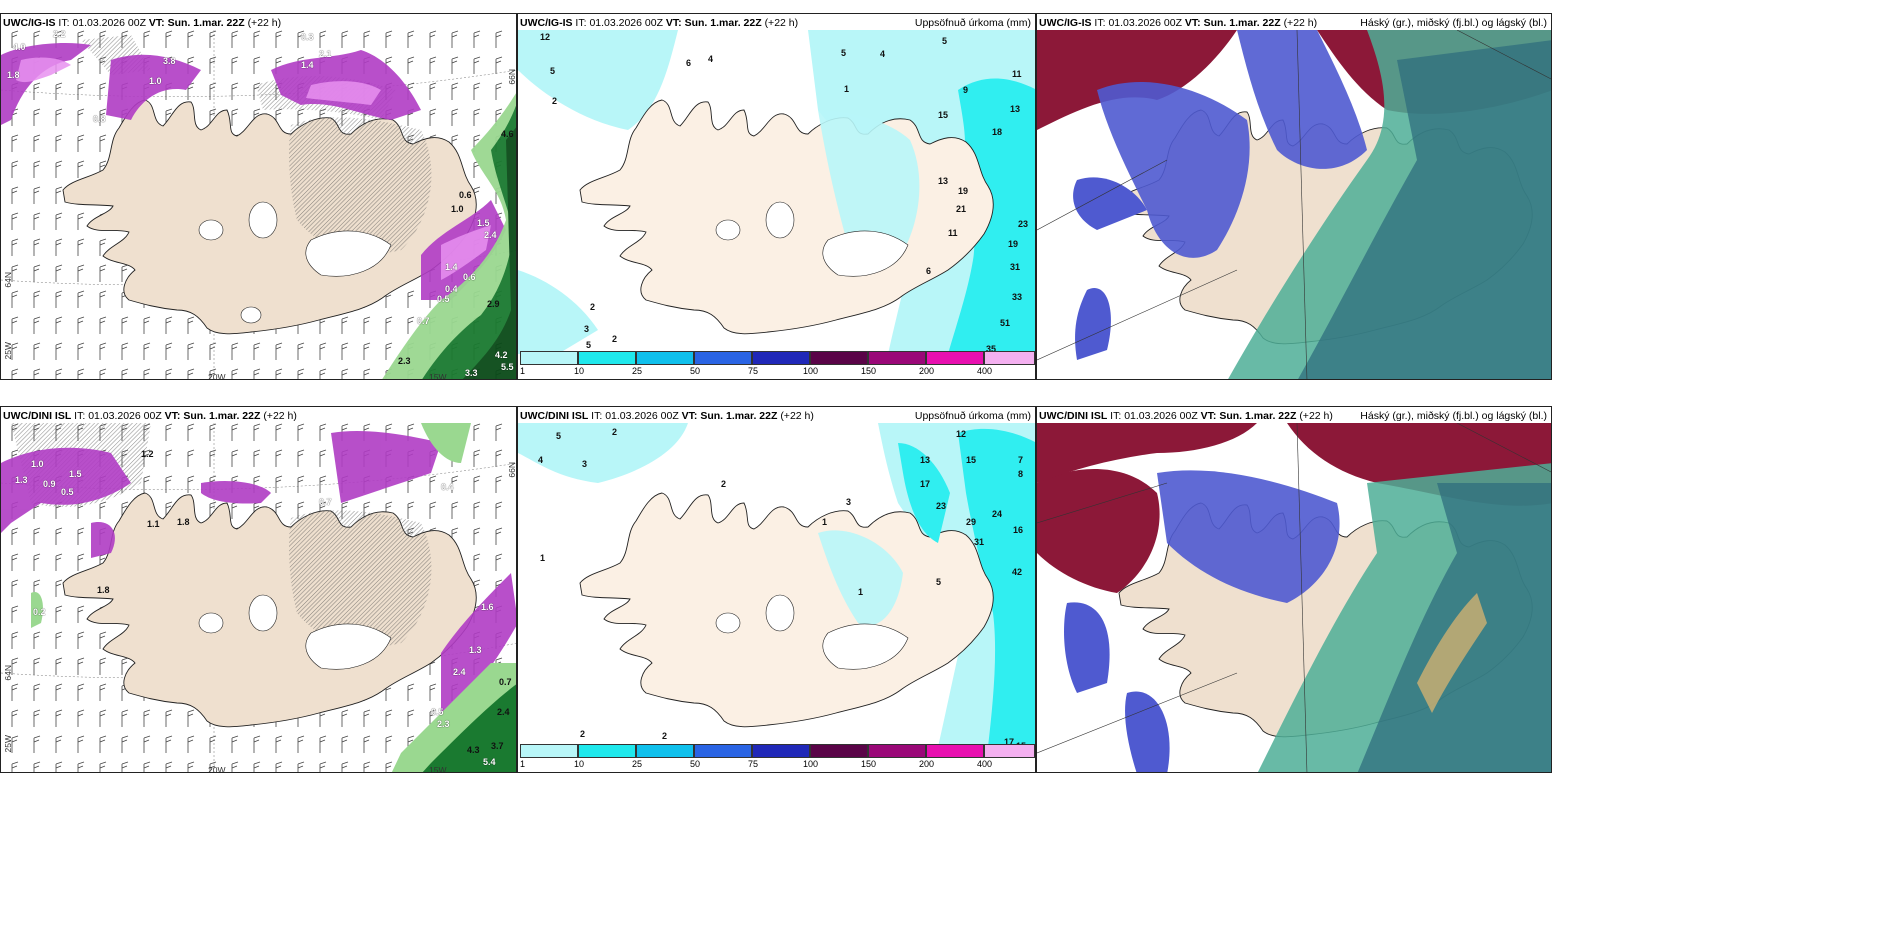 The image size is (1900, 950). What do you see at coordinates (997, 514) in the screenshot?
I see `precip-value: 24` at bounding box center [997, 514].